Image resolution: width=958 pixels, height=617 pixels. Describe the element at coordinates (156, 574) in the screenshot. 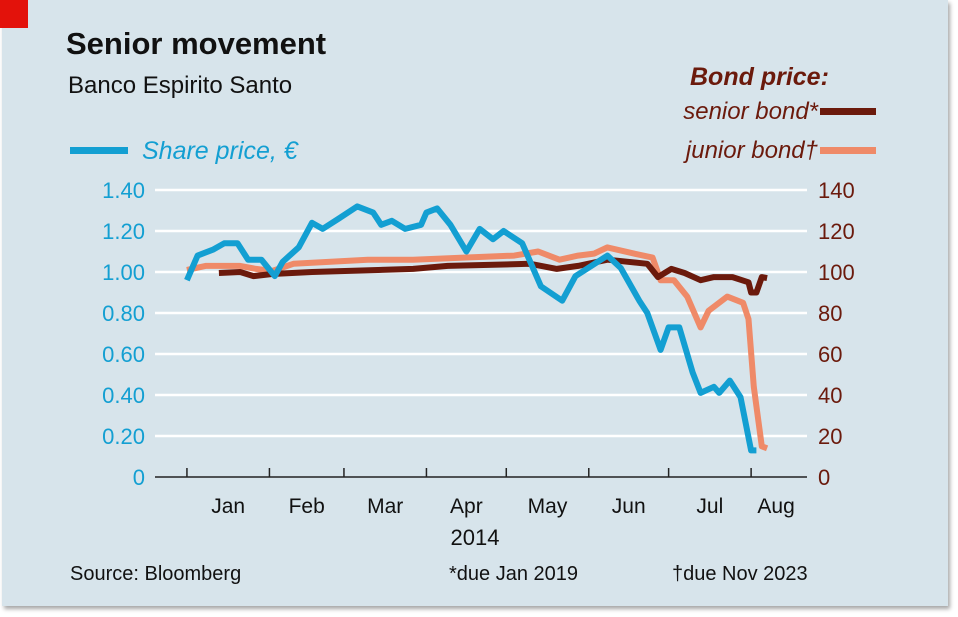

I see `source-note: Source: Bloomberg` at that location.